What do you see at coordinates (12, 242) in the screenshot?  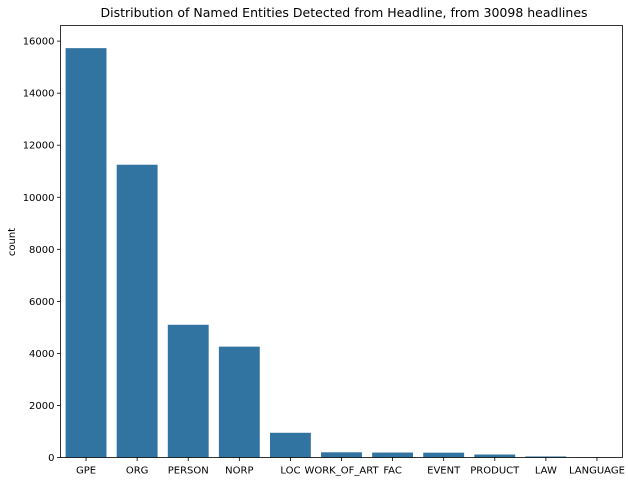 I see `y-axis-label: count` at bounding box center [12, 242].